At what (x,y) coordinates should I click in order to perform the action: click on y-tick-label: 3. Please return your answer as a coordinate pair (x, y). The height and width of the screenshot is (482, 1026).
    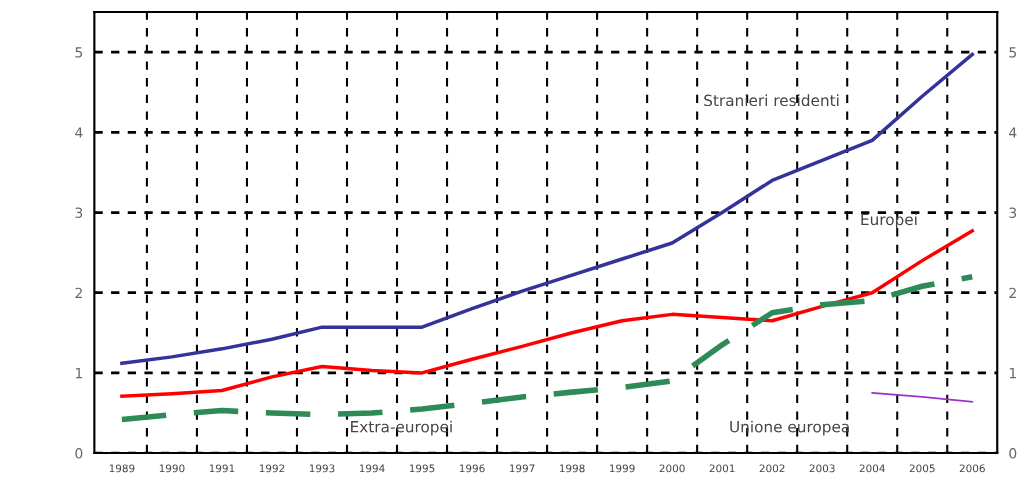
    Looking at the image, I should click on (79, 212).